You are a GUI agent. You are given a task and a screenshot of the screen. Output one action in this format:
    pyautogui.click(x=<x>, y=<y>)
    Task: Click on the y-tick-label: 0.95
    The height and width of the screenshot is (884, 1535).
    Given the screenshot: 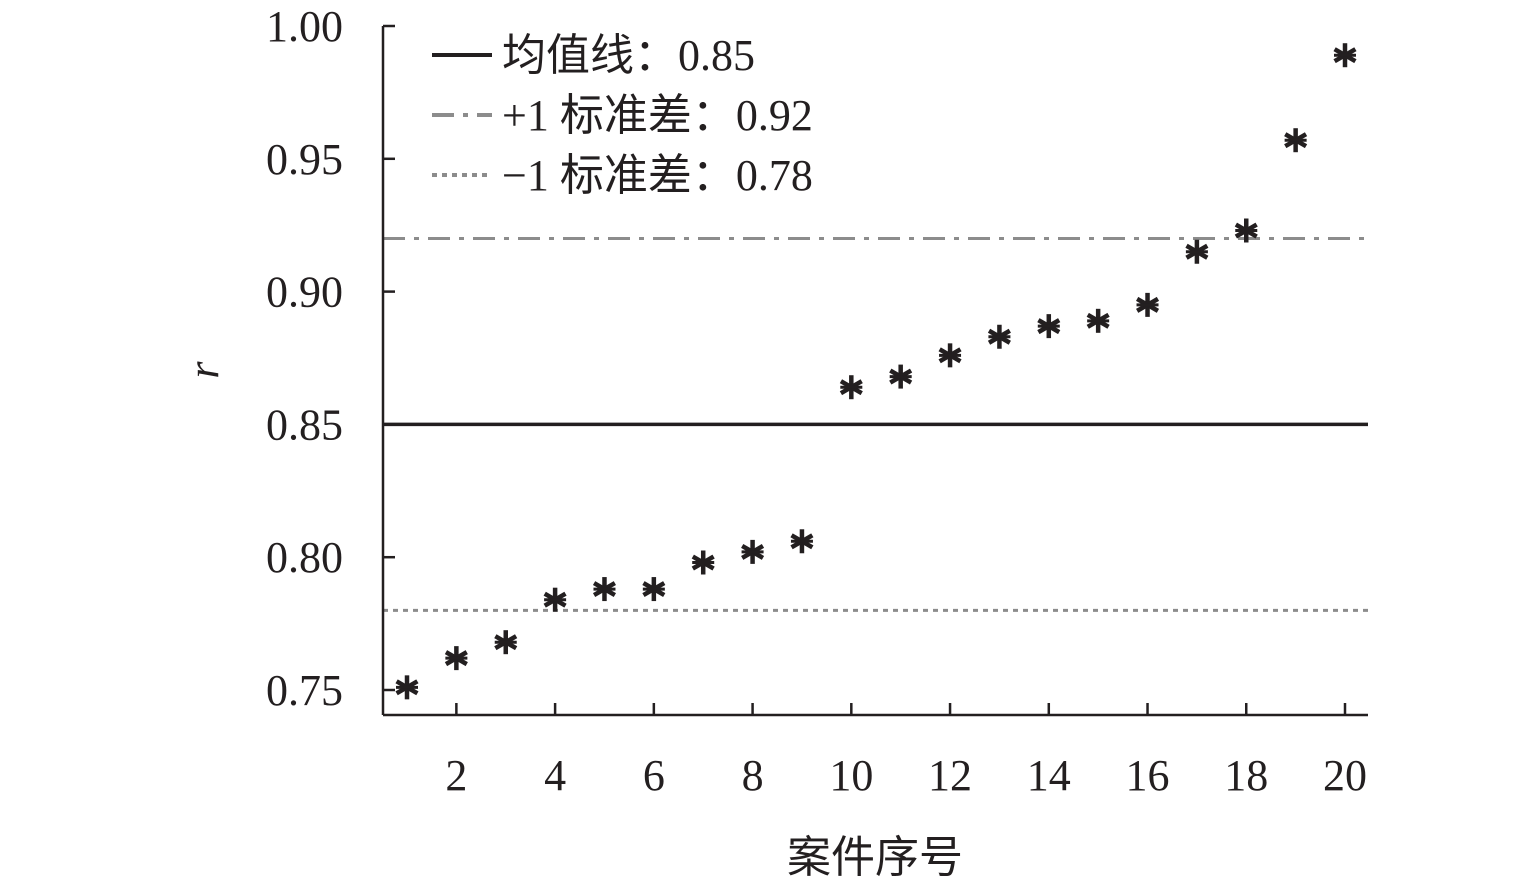 What is the action you would take?
    pyautogui.click(x=304, y=159)
    